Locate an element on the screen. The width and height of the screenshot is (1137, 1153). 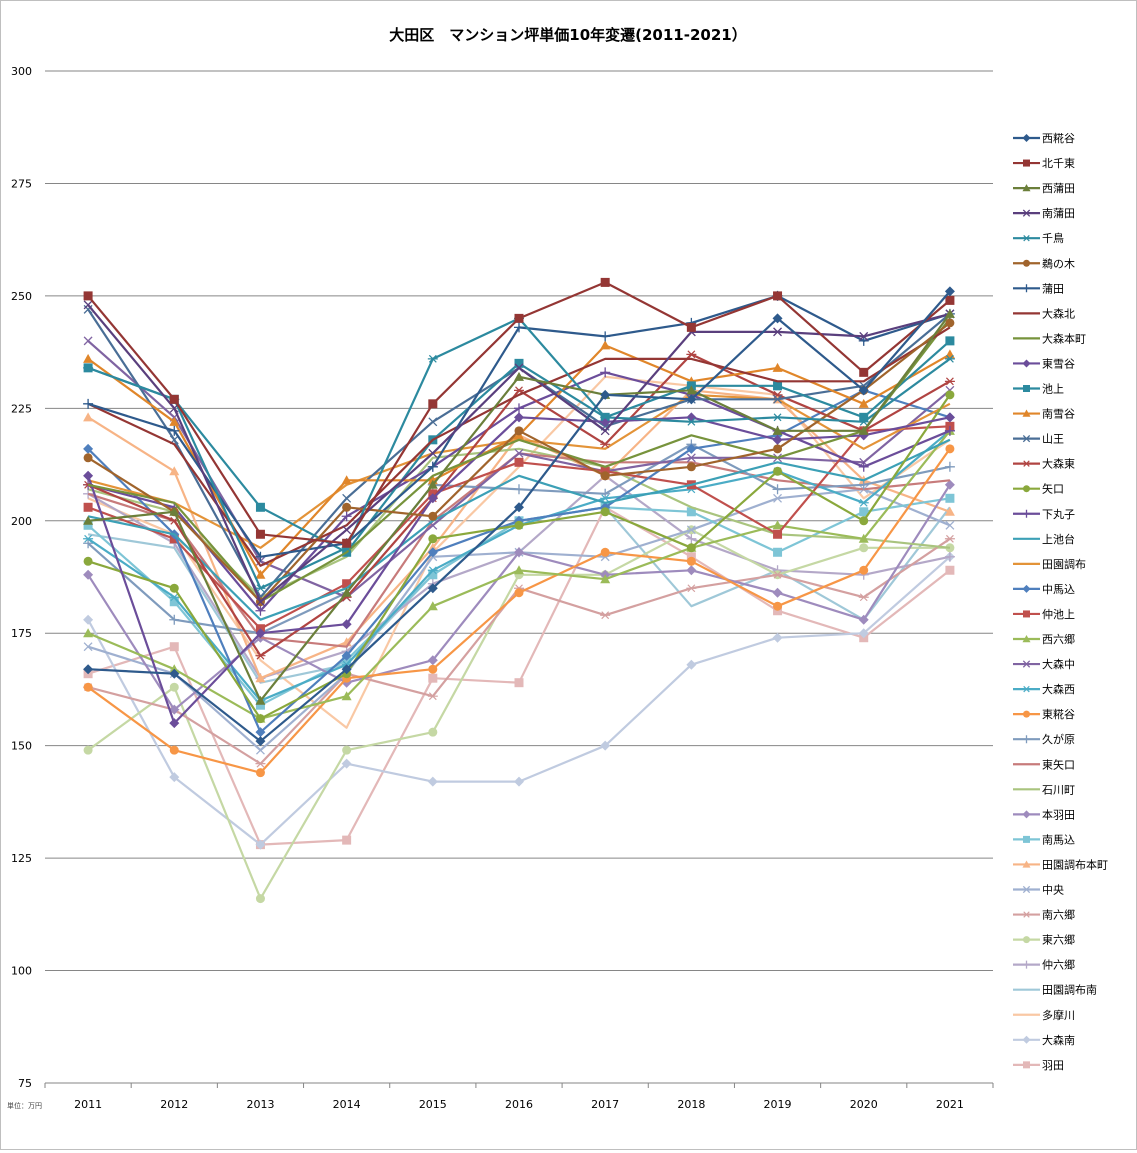
legend-label: 西蒲田 is located at coordinates (1058, 188).